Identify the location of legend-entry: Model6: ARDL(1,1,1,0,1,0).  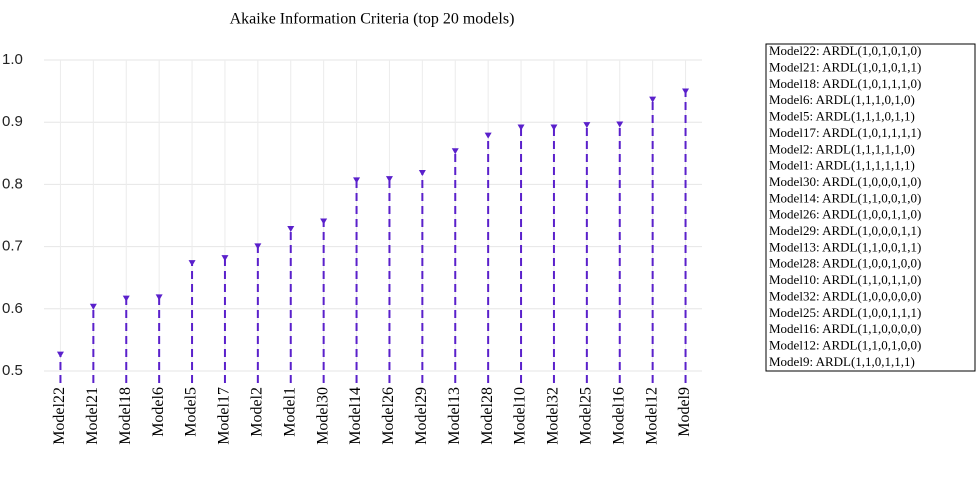
(842, 99).